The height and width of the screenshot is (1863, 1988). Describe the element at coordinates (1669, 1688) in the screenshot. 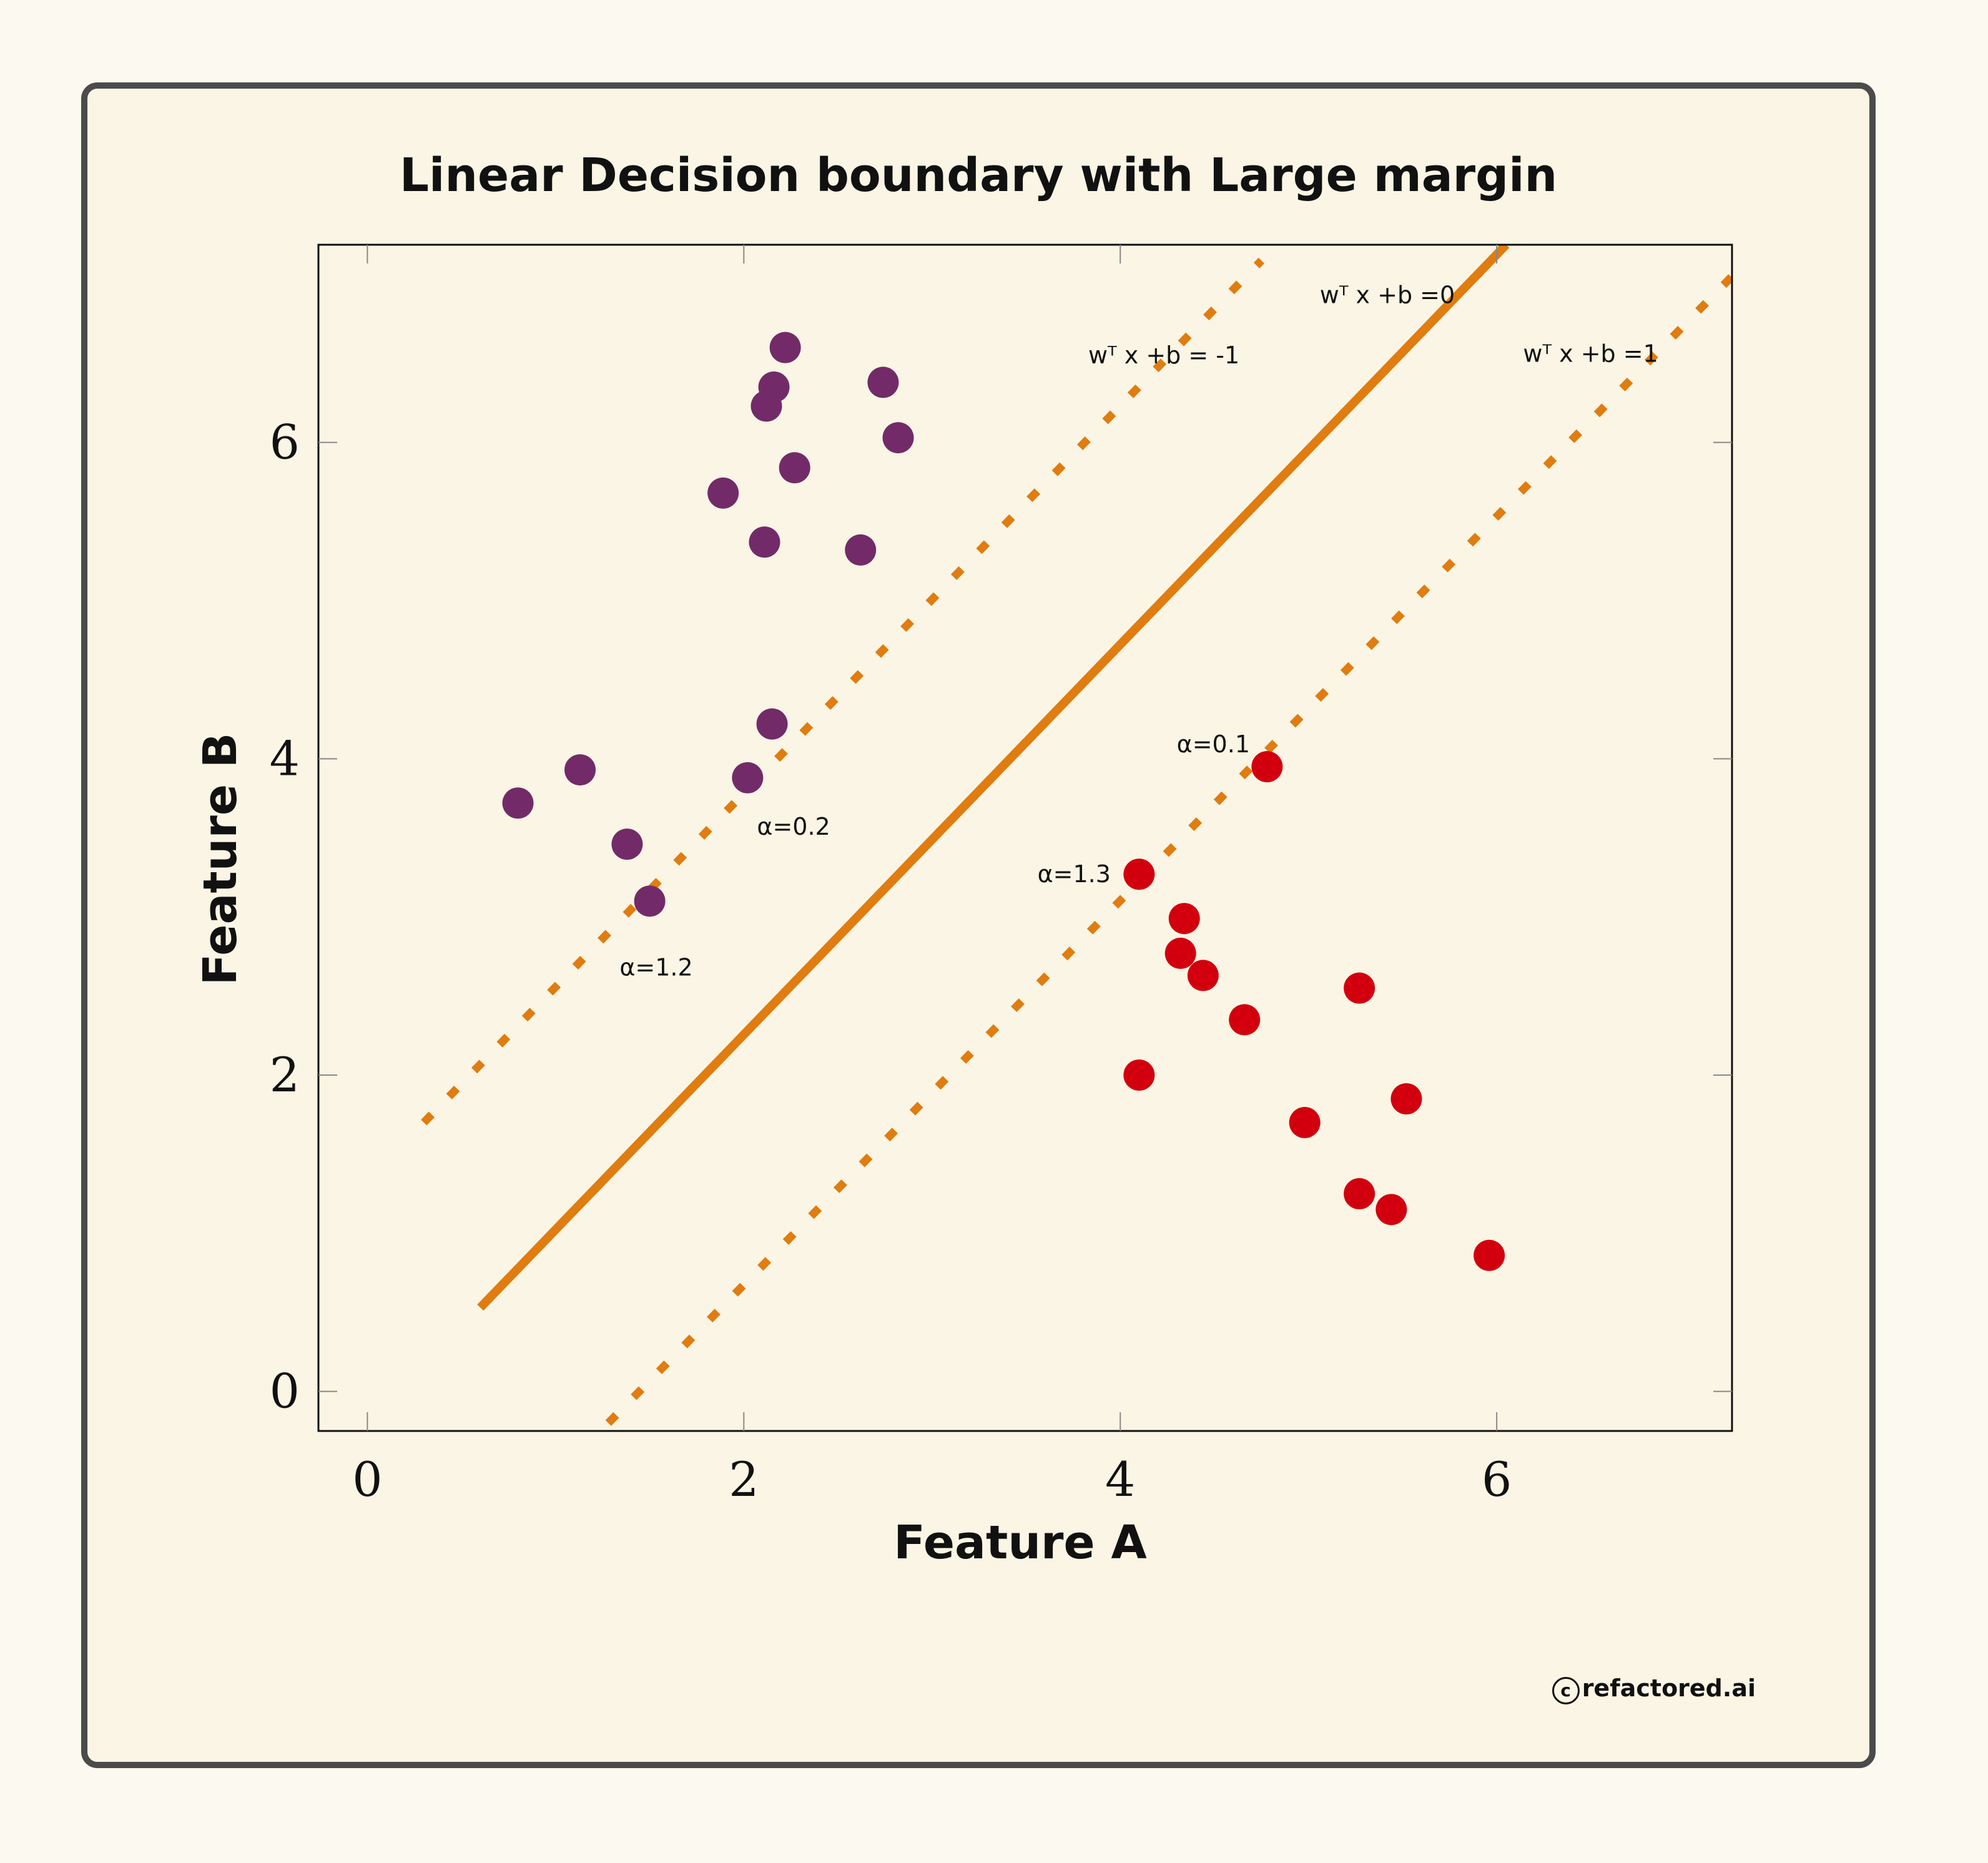

I see `copyright-text: refactored.ai` at that location.